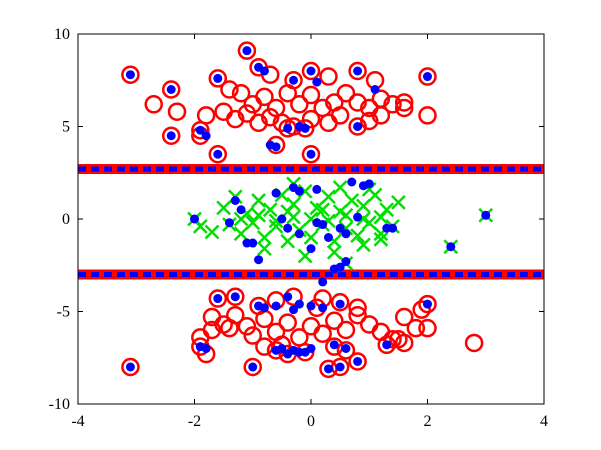 The height and width of the screenshot is (450, 601). What do you see at coordinates (59, 404) in the screenshot?
I see `y-tick-label: -10` at bounding box center [59, 404].